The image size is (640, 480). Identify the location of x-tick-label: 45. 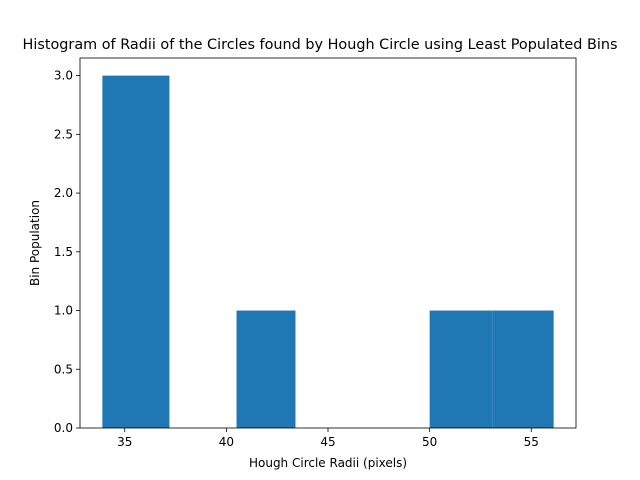
(327, 442).